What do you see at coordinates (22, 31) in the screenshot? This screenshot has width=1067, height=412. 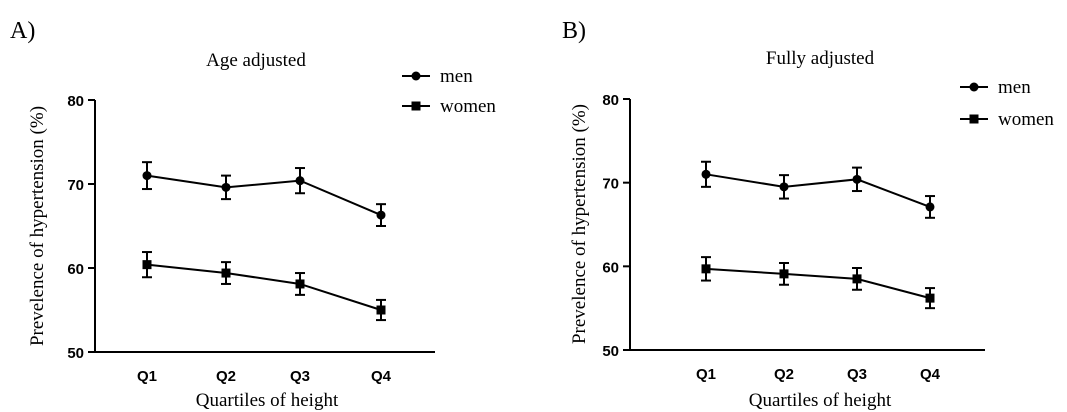 I see `panel-label: A)` at bounding box center [22, 31].